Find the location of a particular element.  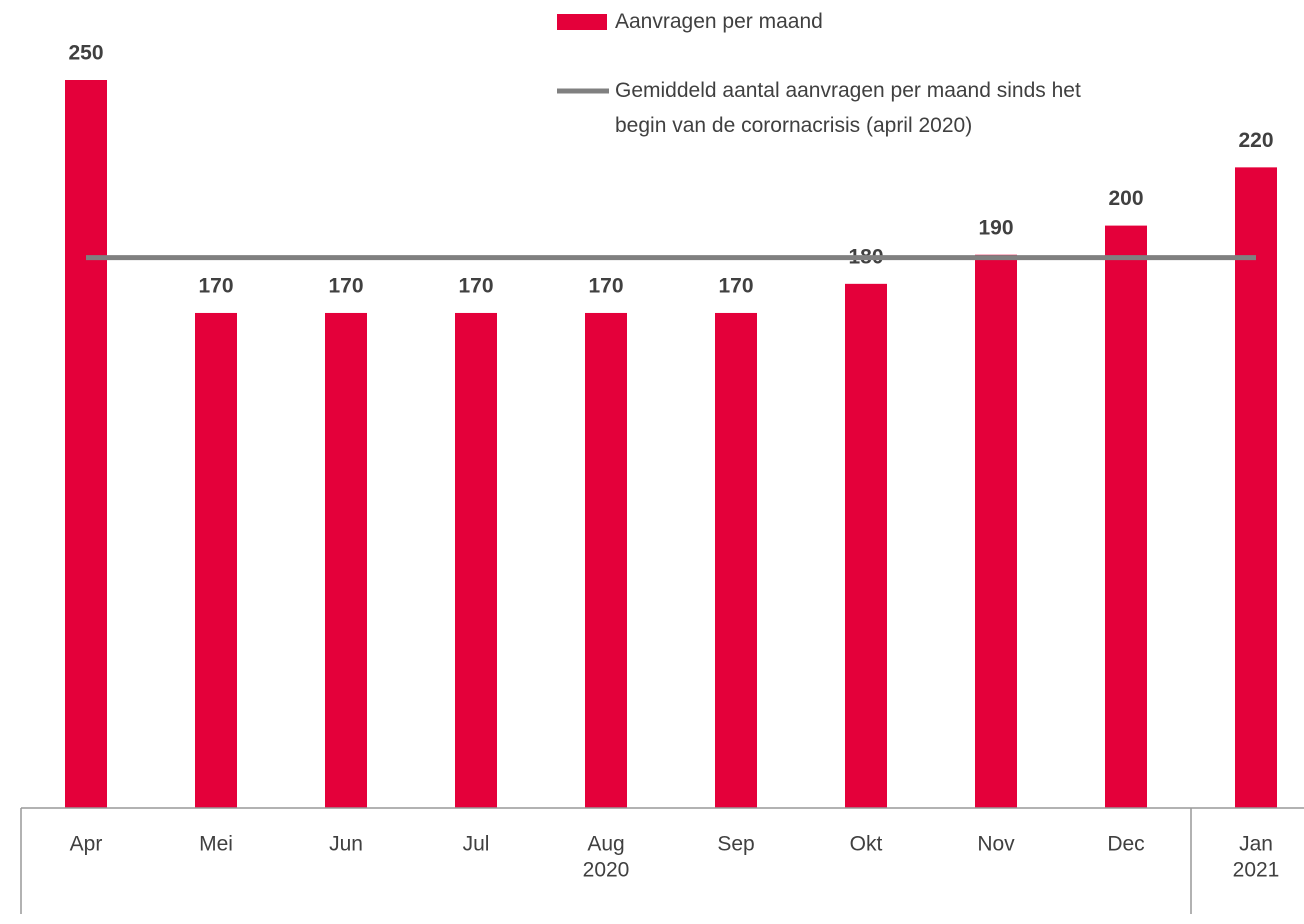

x-tick-label: Jun is located at coordinates (346, 844).